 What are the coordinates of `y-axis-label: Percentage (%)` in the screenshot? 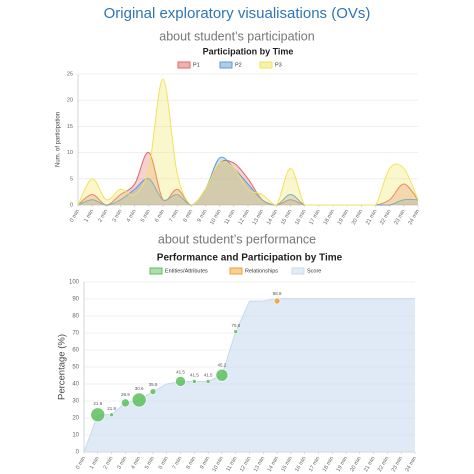 It's located at (62, 367).